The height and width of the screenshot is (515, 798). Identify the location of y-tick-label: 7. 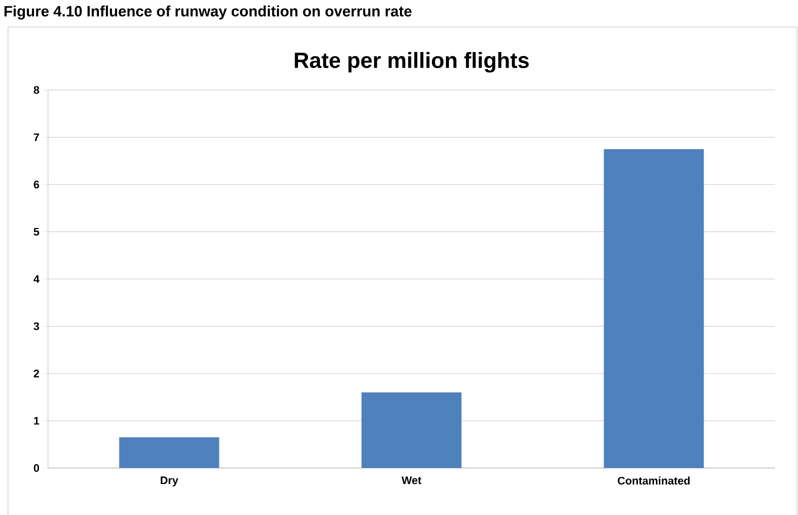
(36, 137).